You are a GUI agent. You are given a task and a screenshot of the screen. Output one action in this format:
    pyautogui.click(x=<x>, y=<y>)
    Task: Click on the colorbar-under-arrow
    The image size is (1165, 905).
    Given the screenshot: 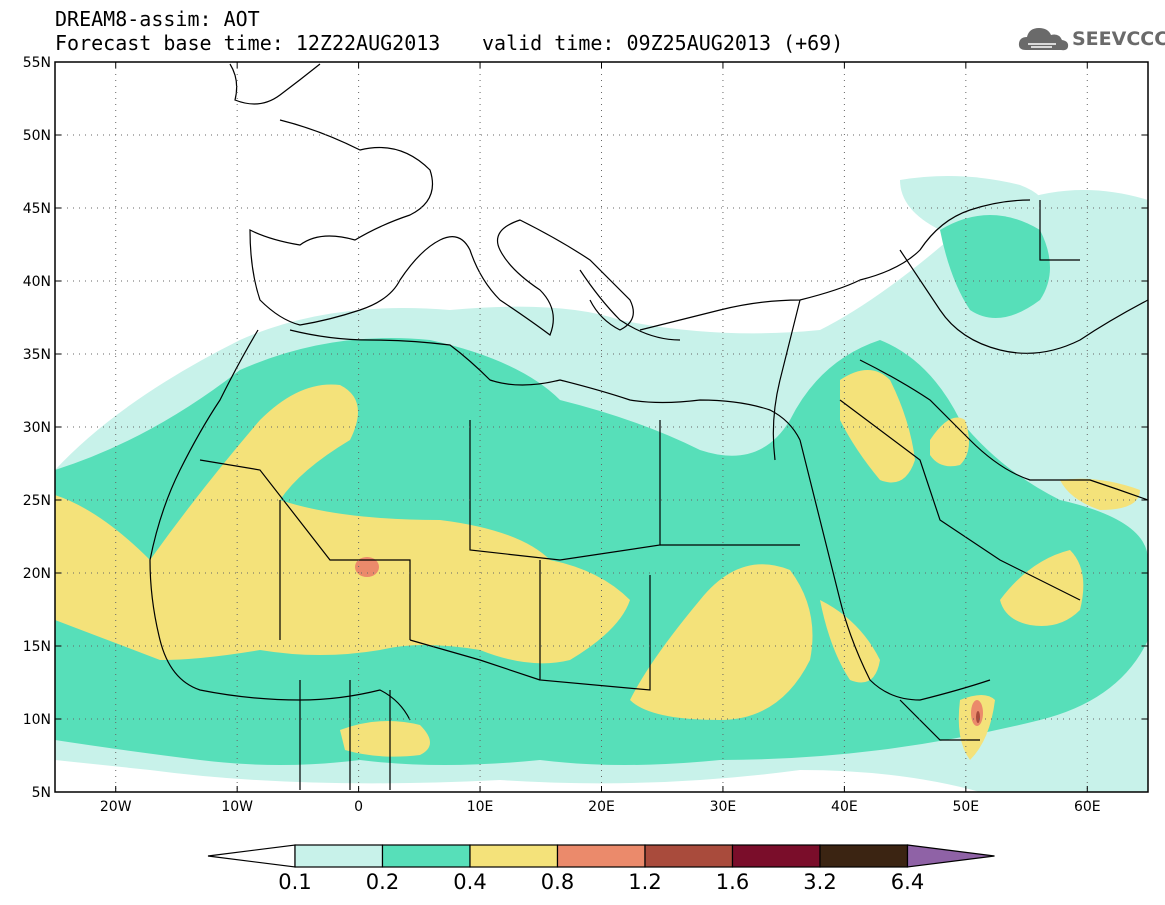 What is the action you would take?
    pyautogui.click(x=251, y=856)
    